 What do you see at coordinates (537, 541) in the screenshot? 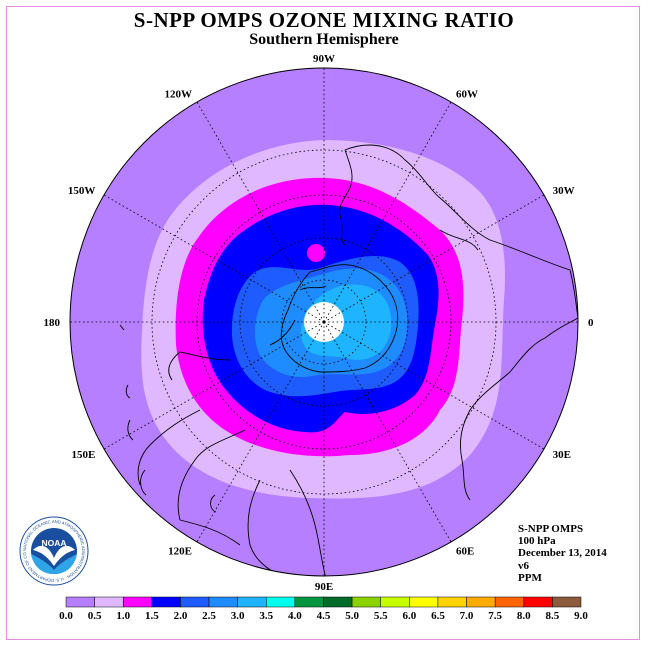
I see `info-level: 100 hPa` at bounding box center [537, 541].